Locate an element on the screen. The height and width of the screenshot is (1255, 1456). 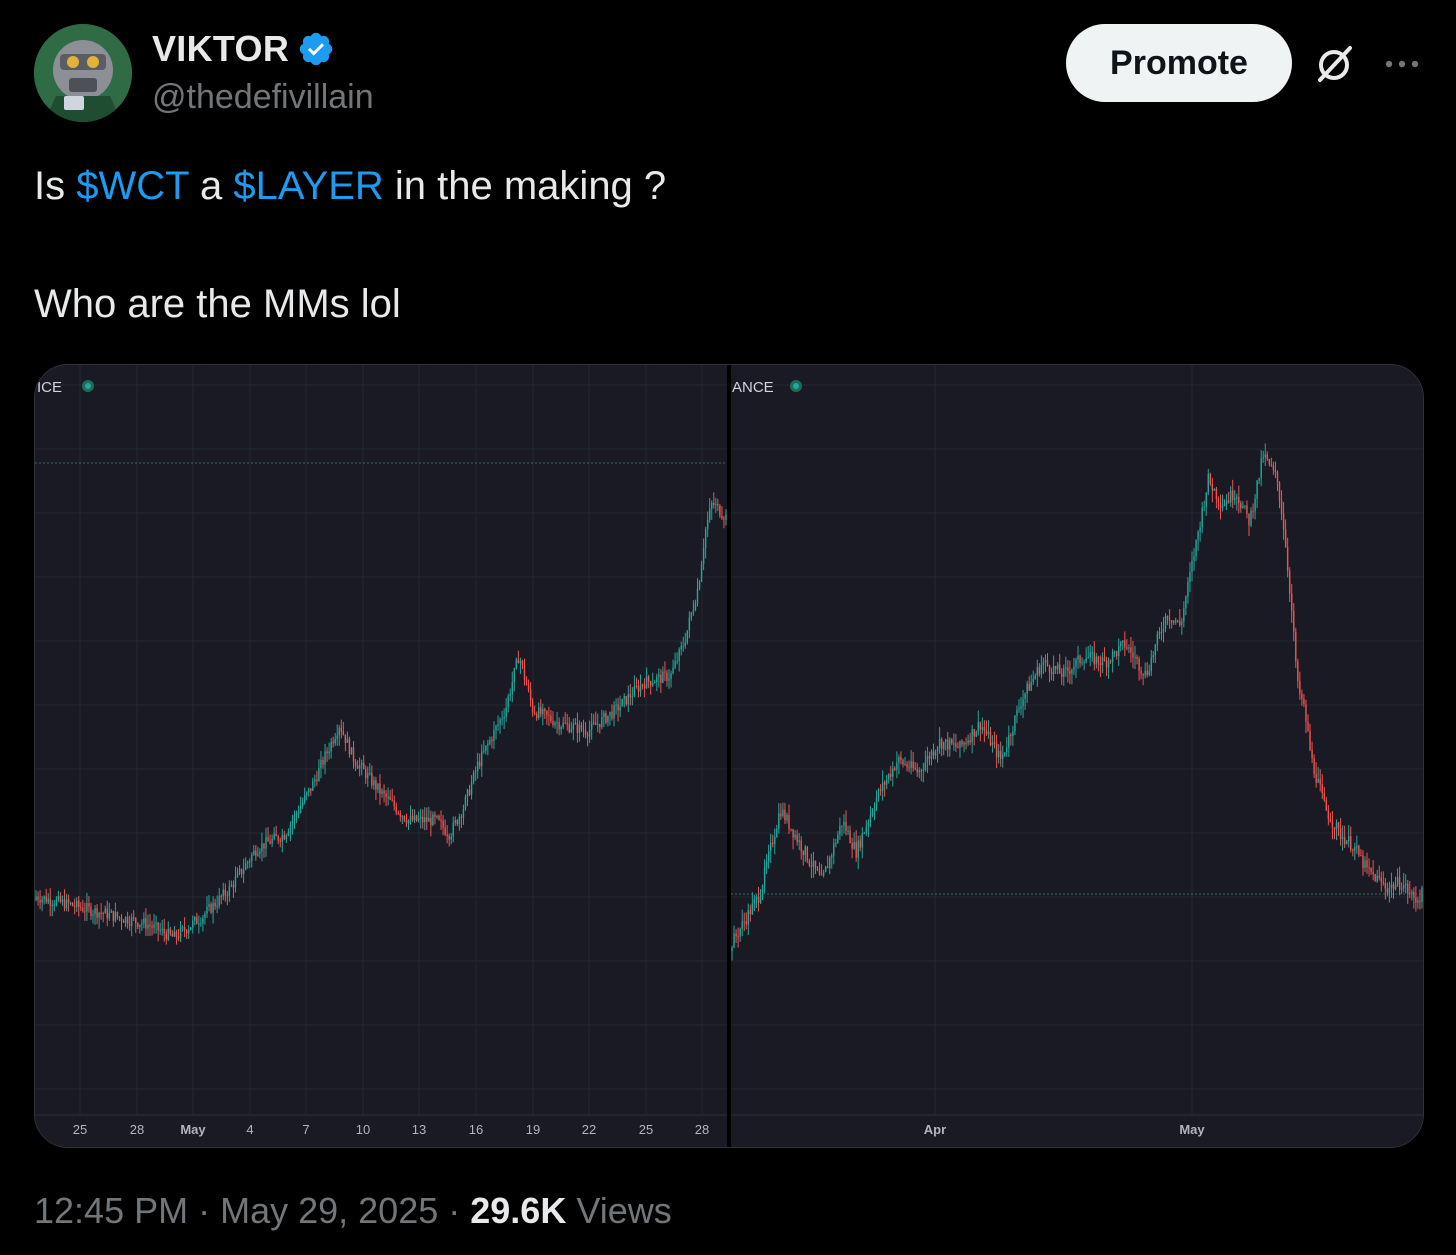
promote-button: Promote is located at coordinates (1179, 63).